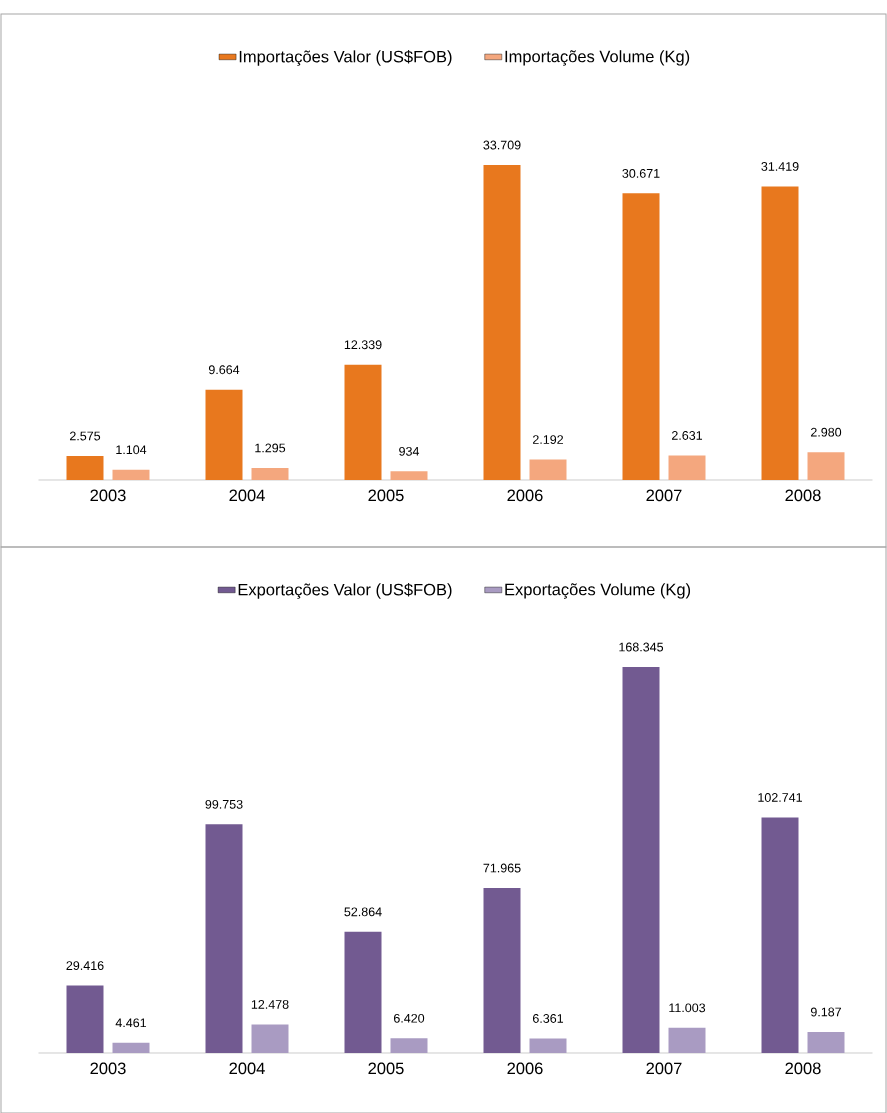 This screenshot has width=887, height=1113. What do you see at coordinates (780, 166) in the screenshot?
I see `data-label: 31.419` at bounding box center [780, 166].